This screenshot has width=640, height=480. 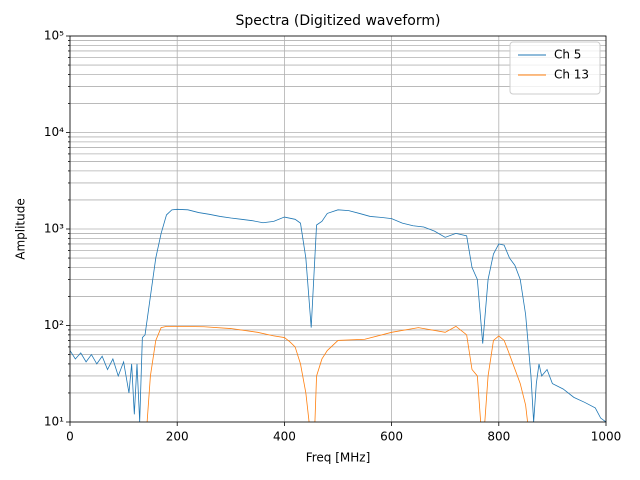 What do you see at coordinates (54, 422) in the screenshot?
I see `y-tick-label: 10¹` at bounding box center [54, 422].